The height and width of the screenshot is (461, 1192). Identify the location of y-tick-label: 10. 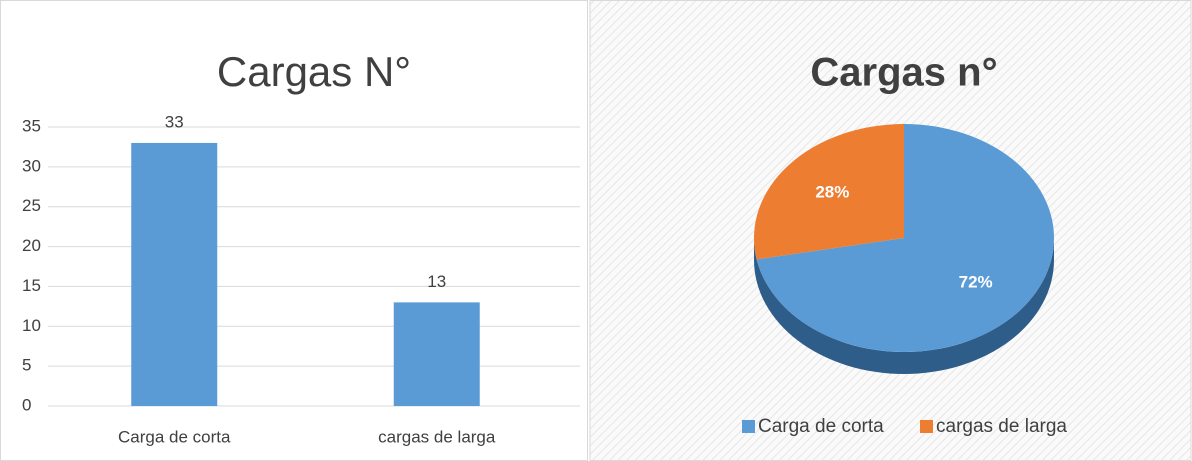
(31, 325).